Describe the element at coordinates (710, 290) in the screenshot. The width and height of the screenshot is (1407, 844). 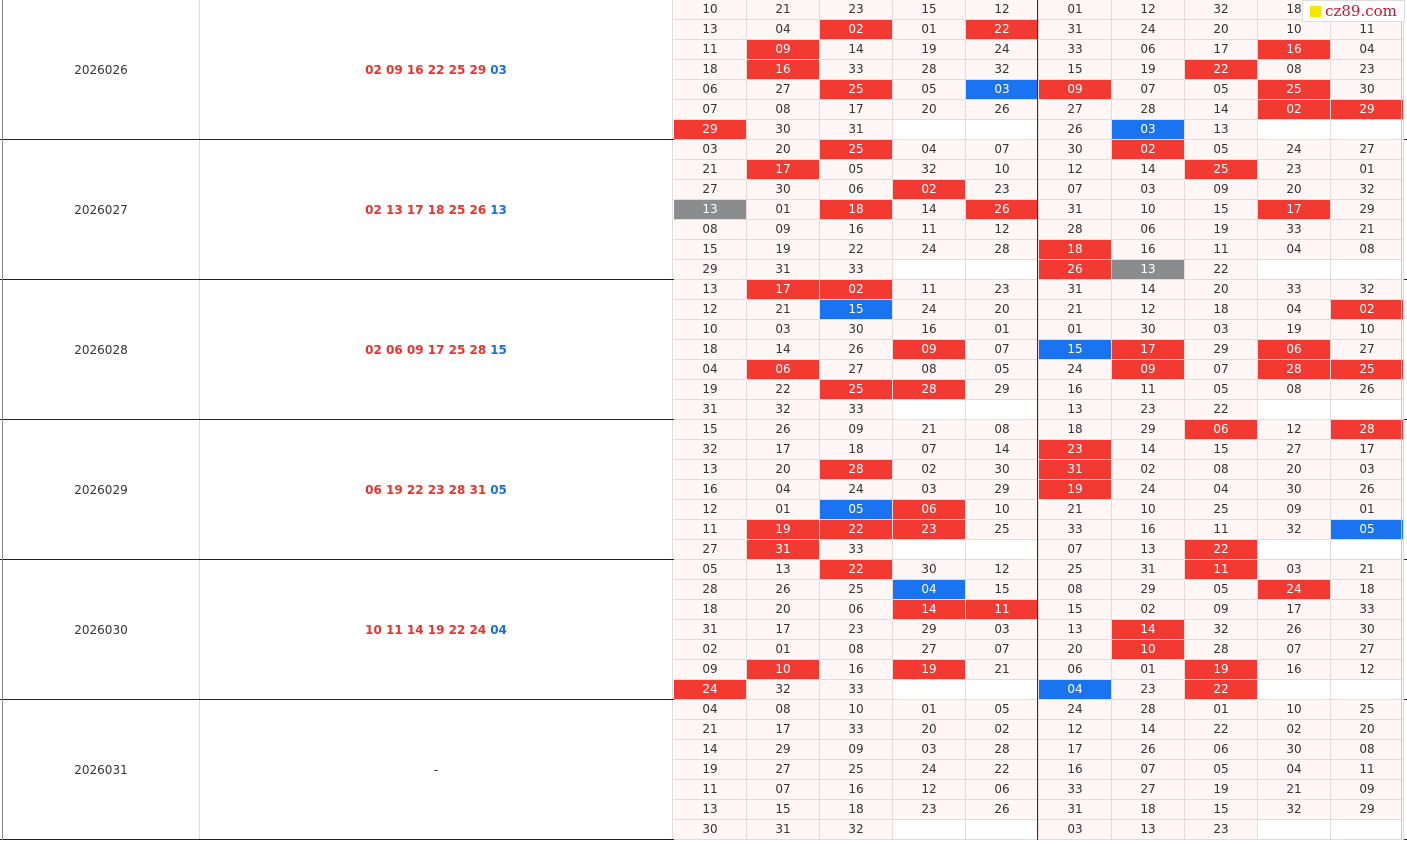
I see `grid-cell: 13` at that location.